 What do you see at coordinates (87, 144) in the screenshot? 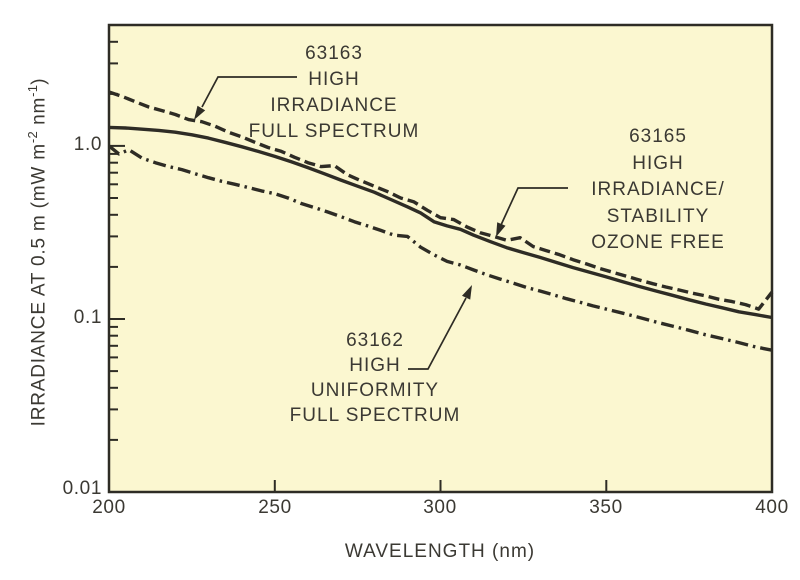
I see `y-tick-label-1: 1.0` at bounding box center [87, 144].